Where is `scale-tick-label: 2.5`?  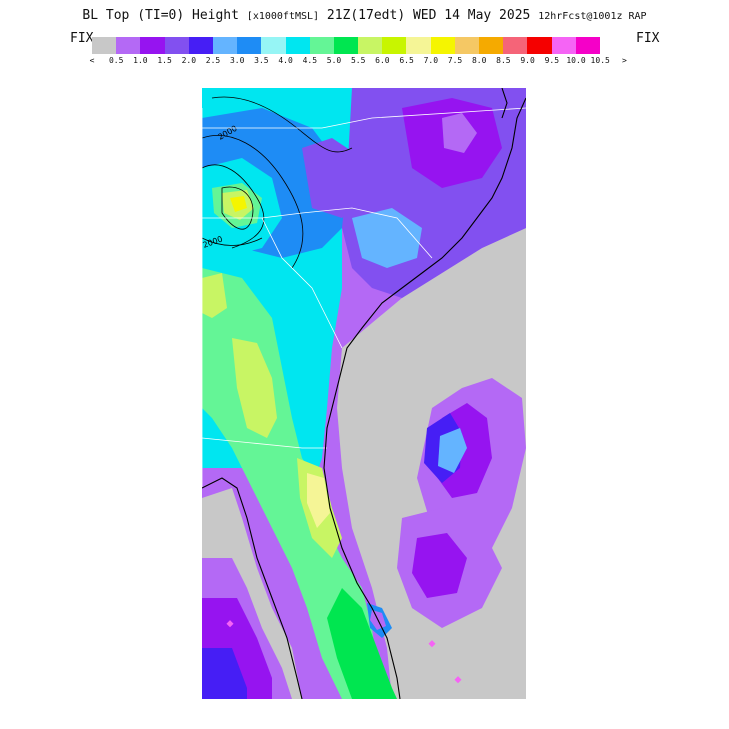
scale-tick-label: 2.5 is located at coordinates (213, 60).